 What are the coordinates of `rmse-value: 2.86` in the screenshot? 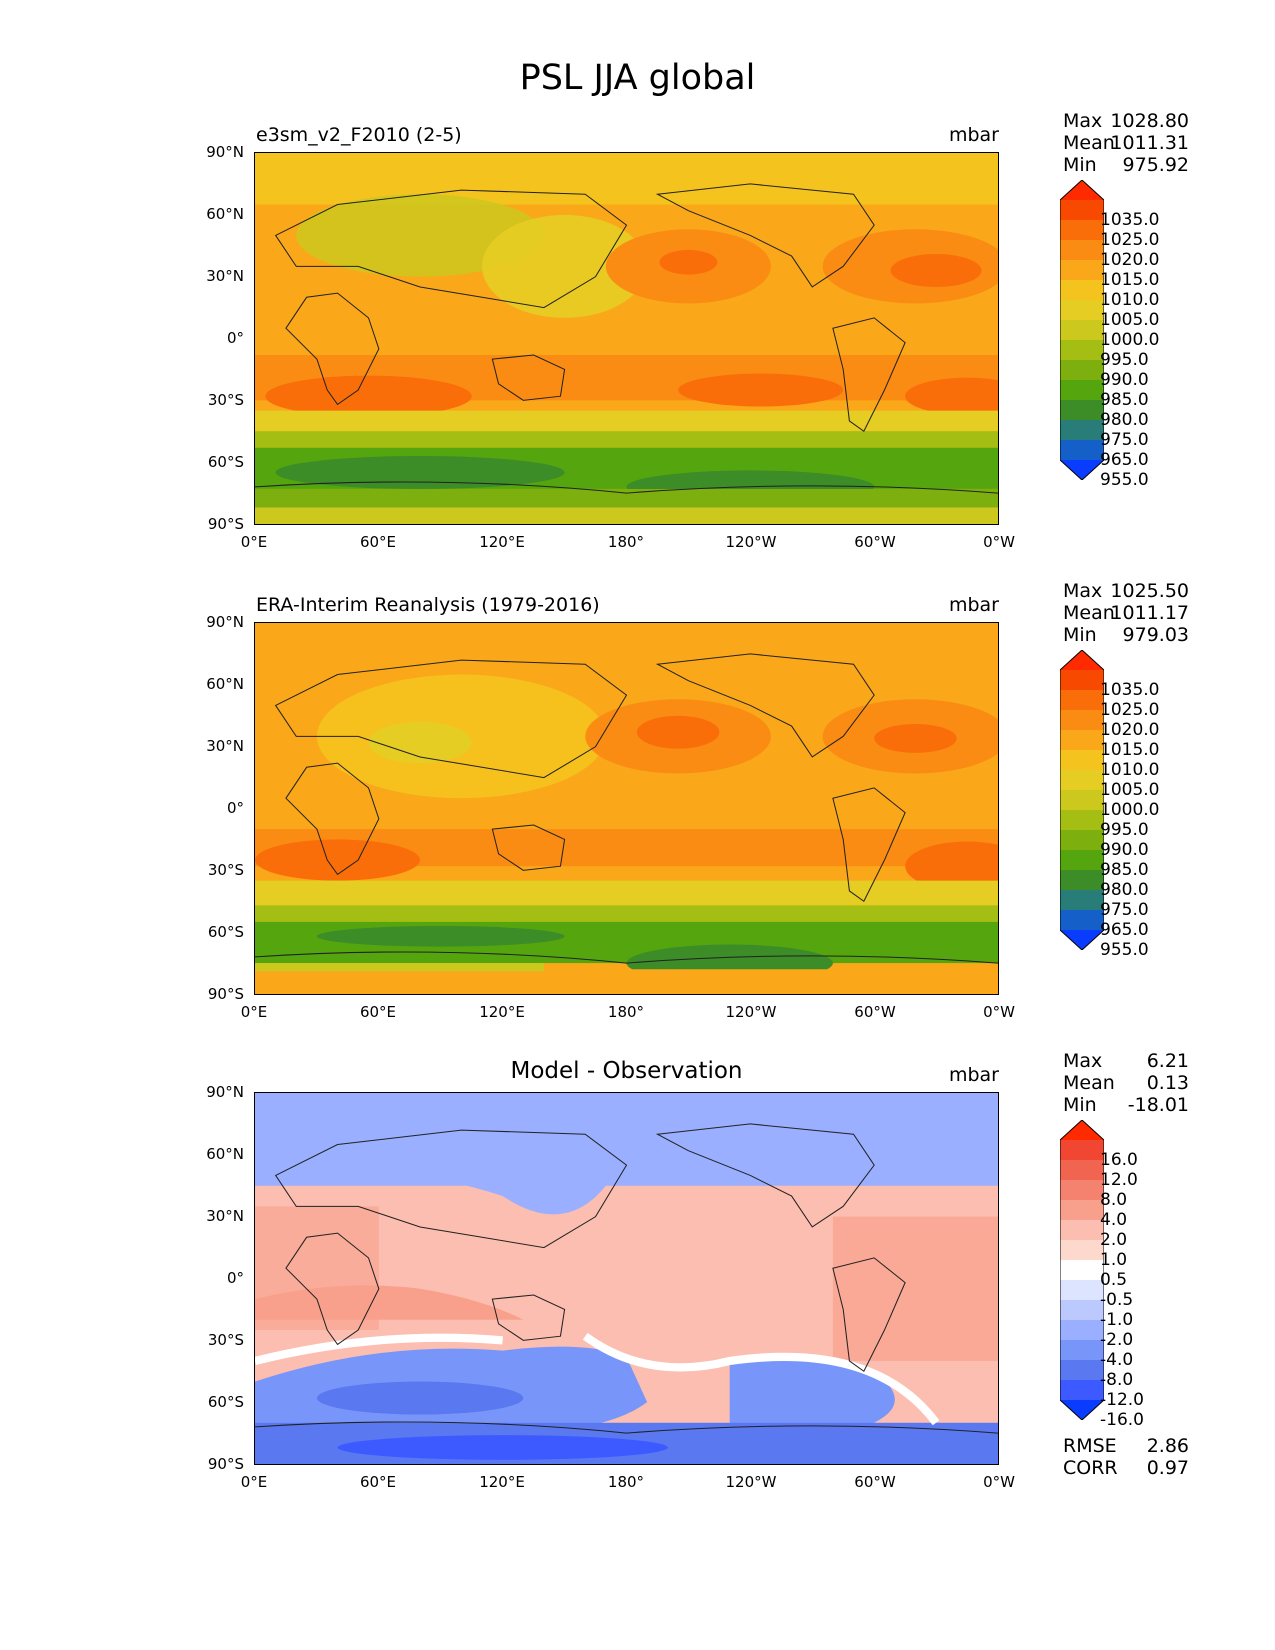 It's located at (1167, 1446).